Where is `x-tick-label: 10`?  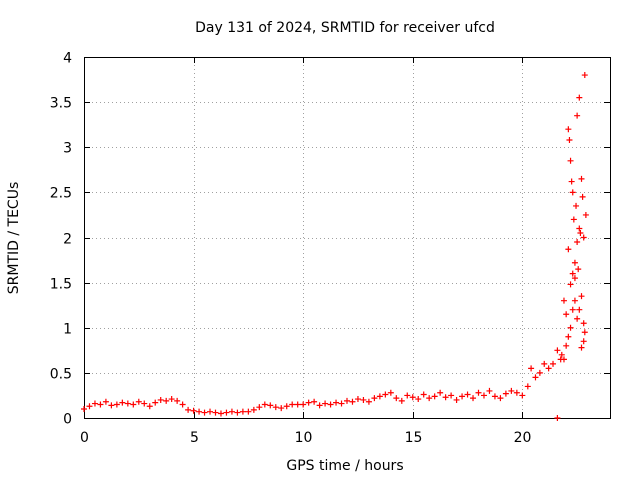
x-tick-label: 10 is located at coordinates (304, 438).